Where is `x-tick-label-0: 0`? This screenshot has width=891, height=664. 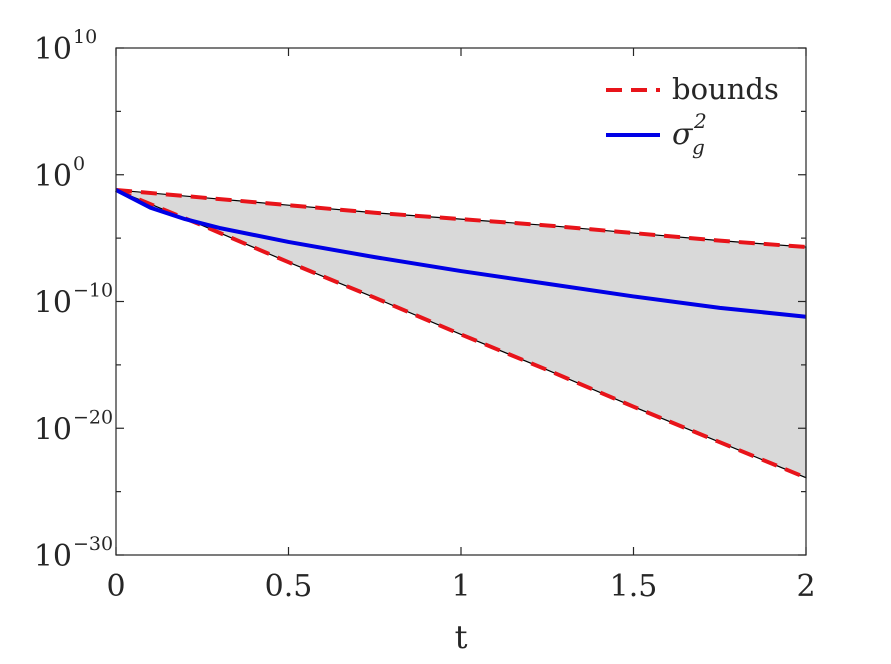
x-tick-label-0: 0 is located at coordinates (115, 586).